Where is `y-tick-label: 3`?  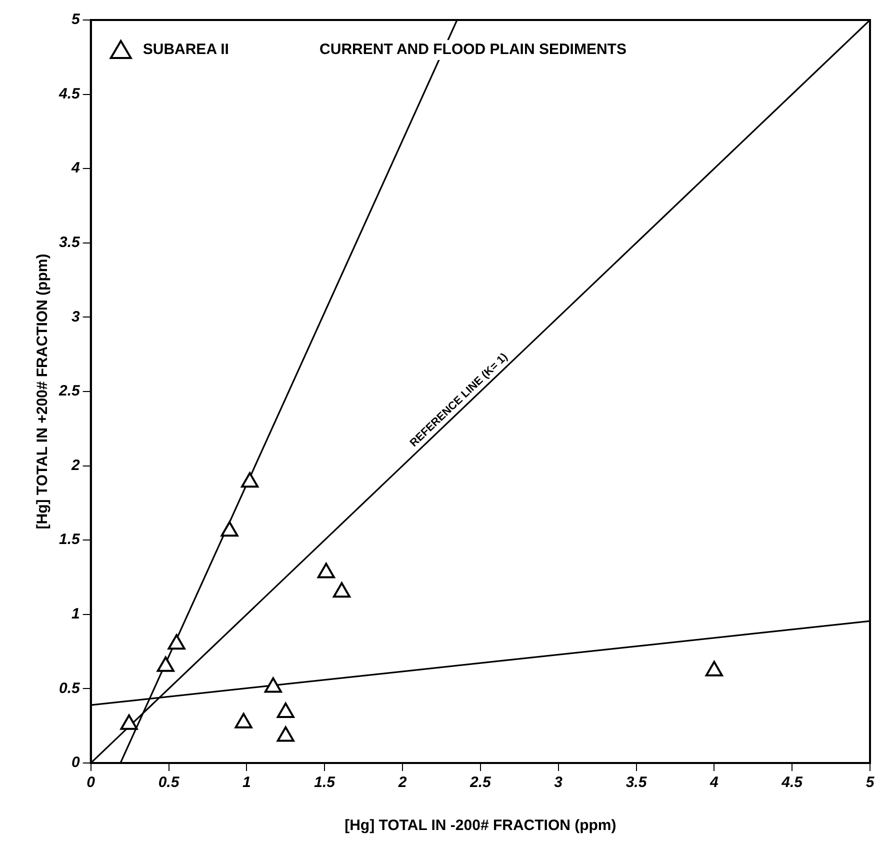
y-tick-label: 3 is located at coordinates (76, 317).